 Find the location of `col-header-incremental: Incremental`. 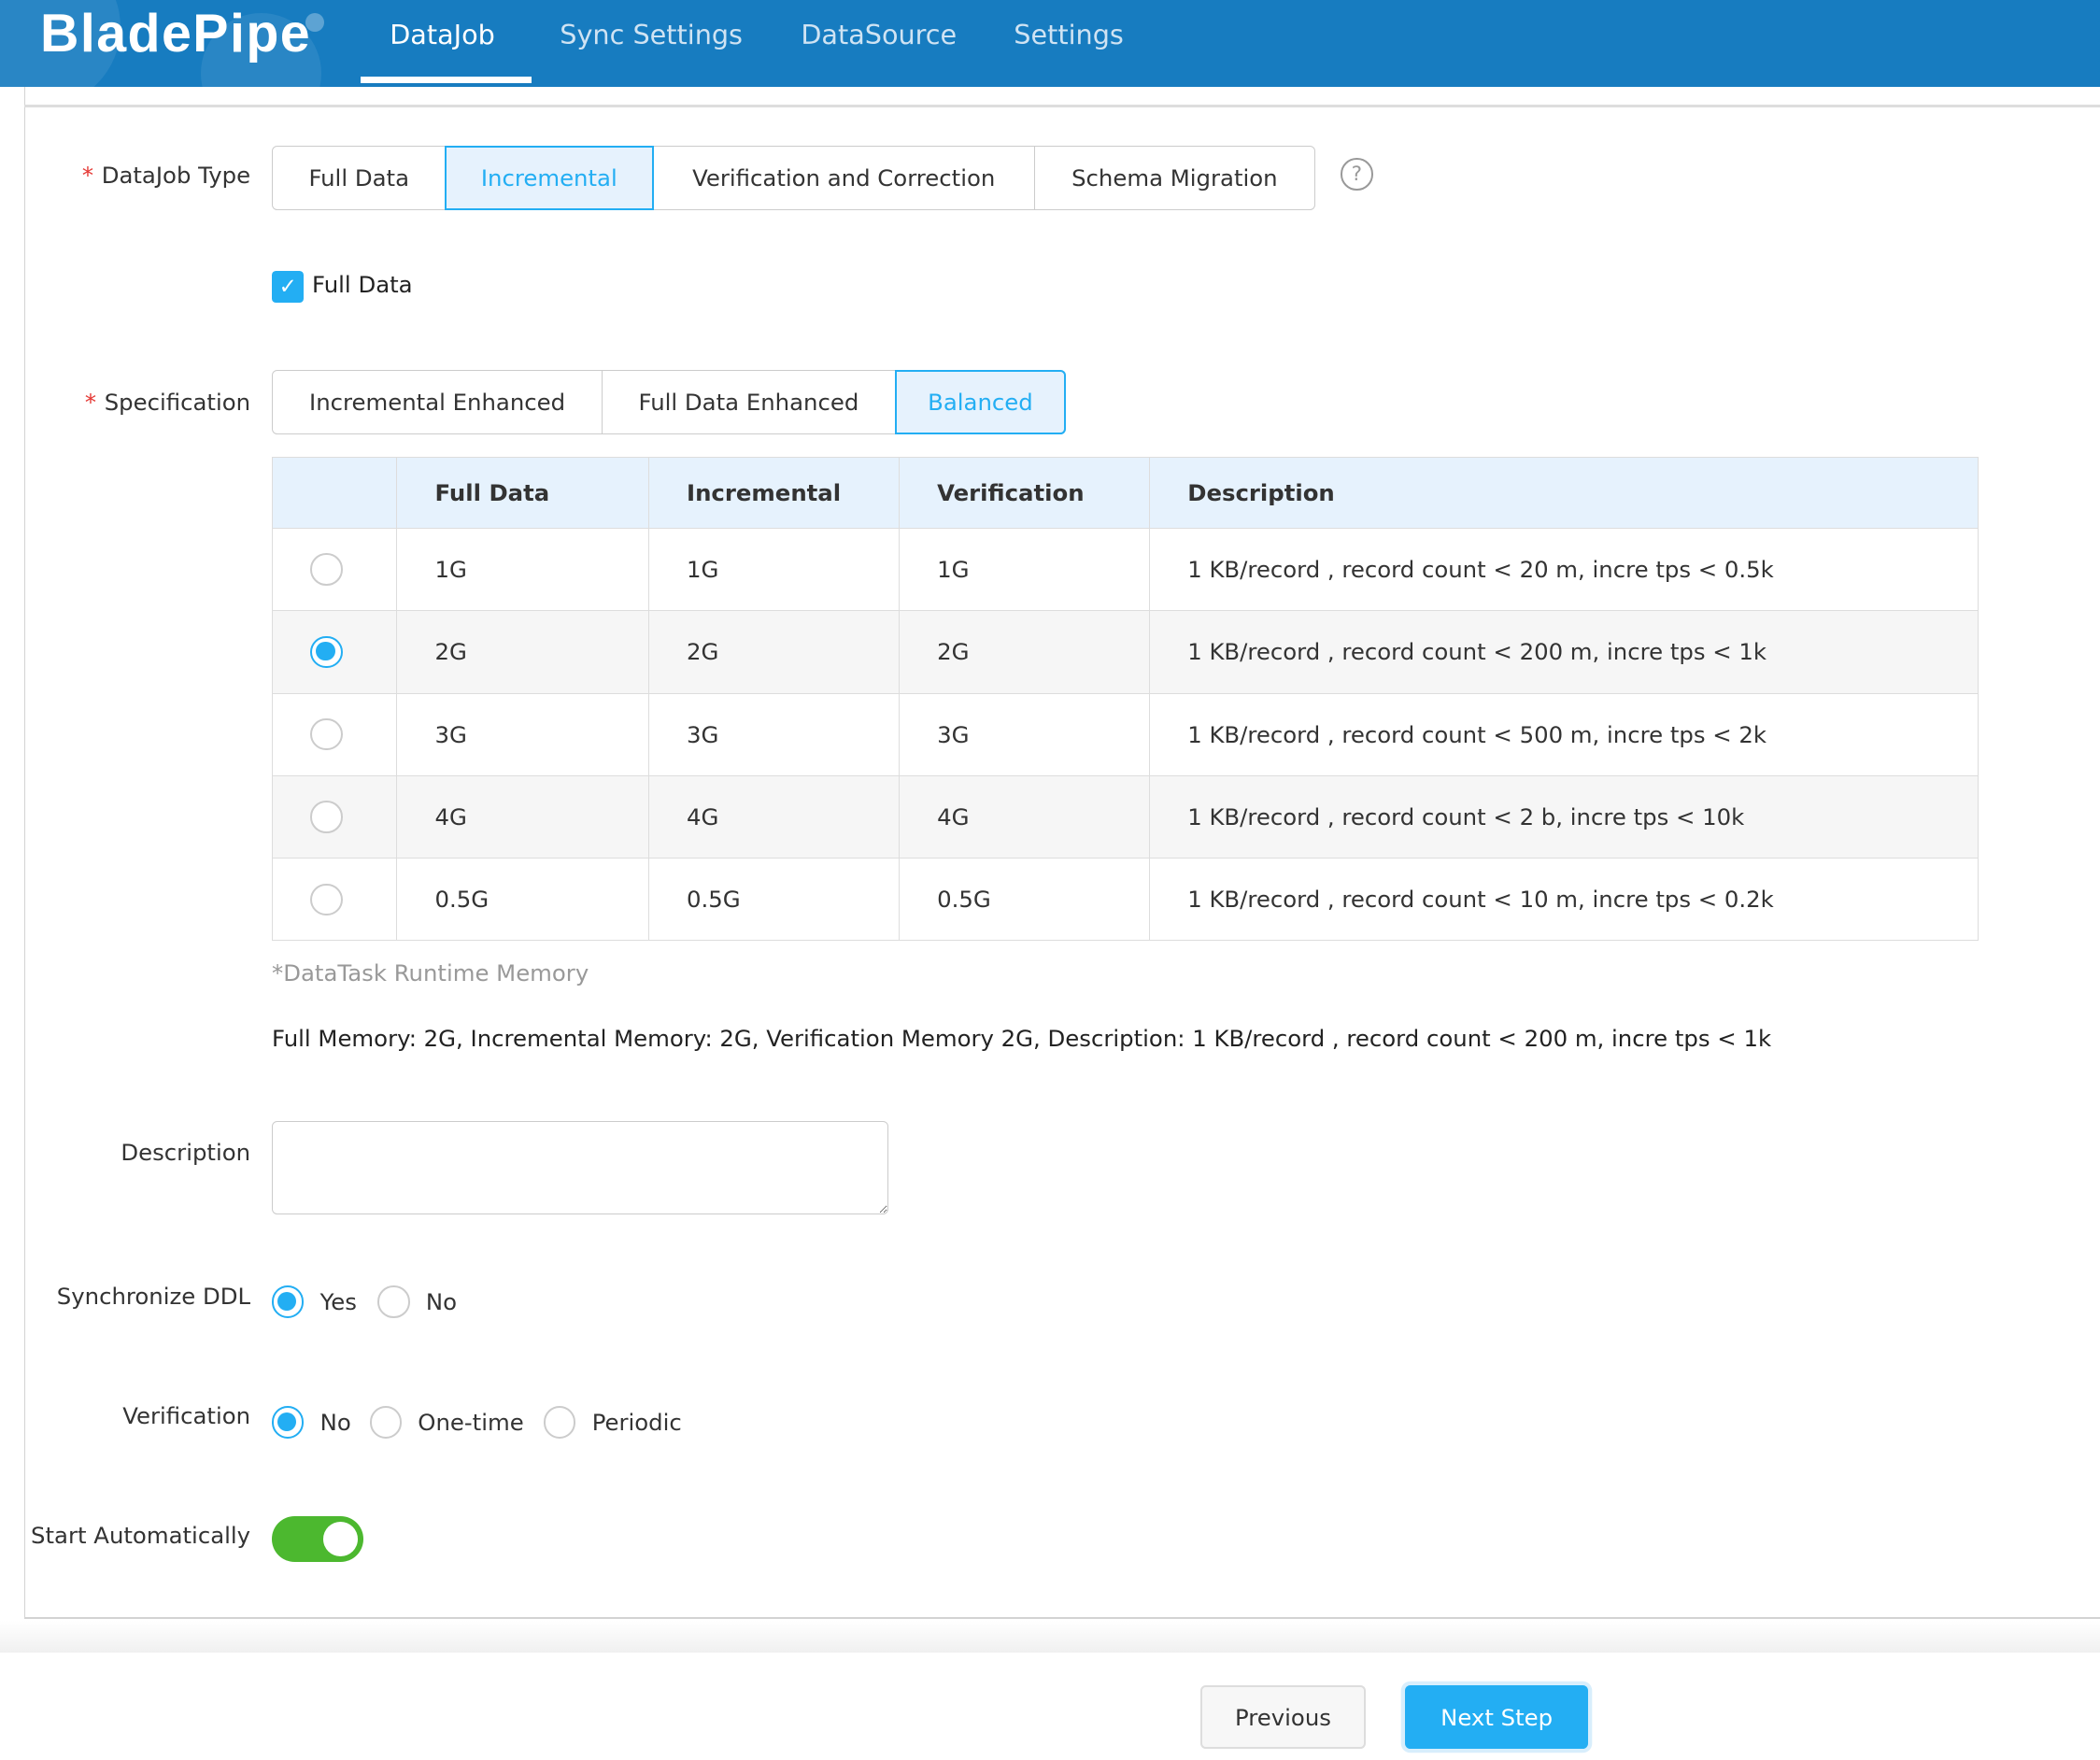

col-header-incremental: Incremental is located at coordinates (774, 492).